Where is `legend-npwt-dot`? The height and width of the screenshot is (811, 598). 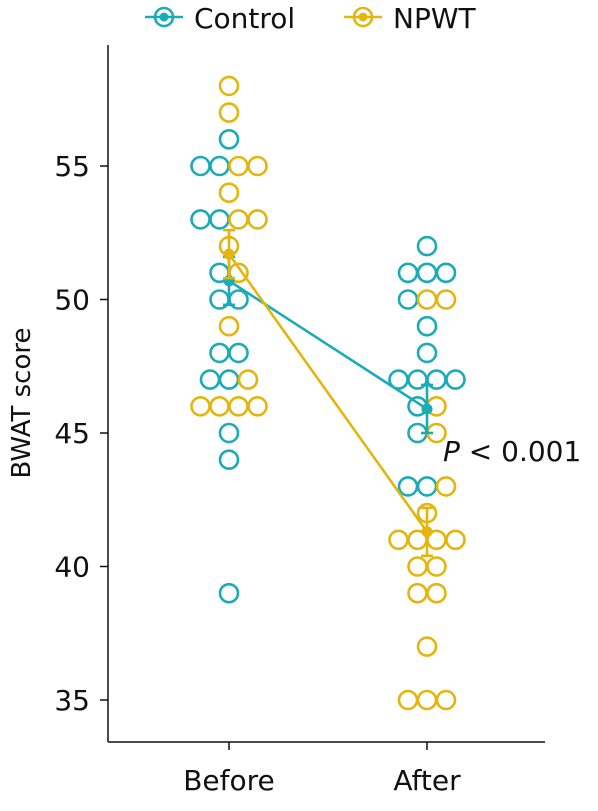 legend-npwt-dot is located at coordinates (363, 17).